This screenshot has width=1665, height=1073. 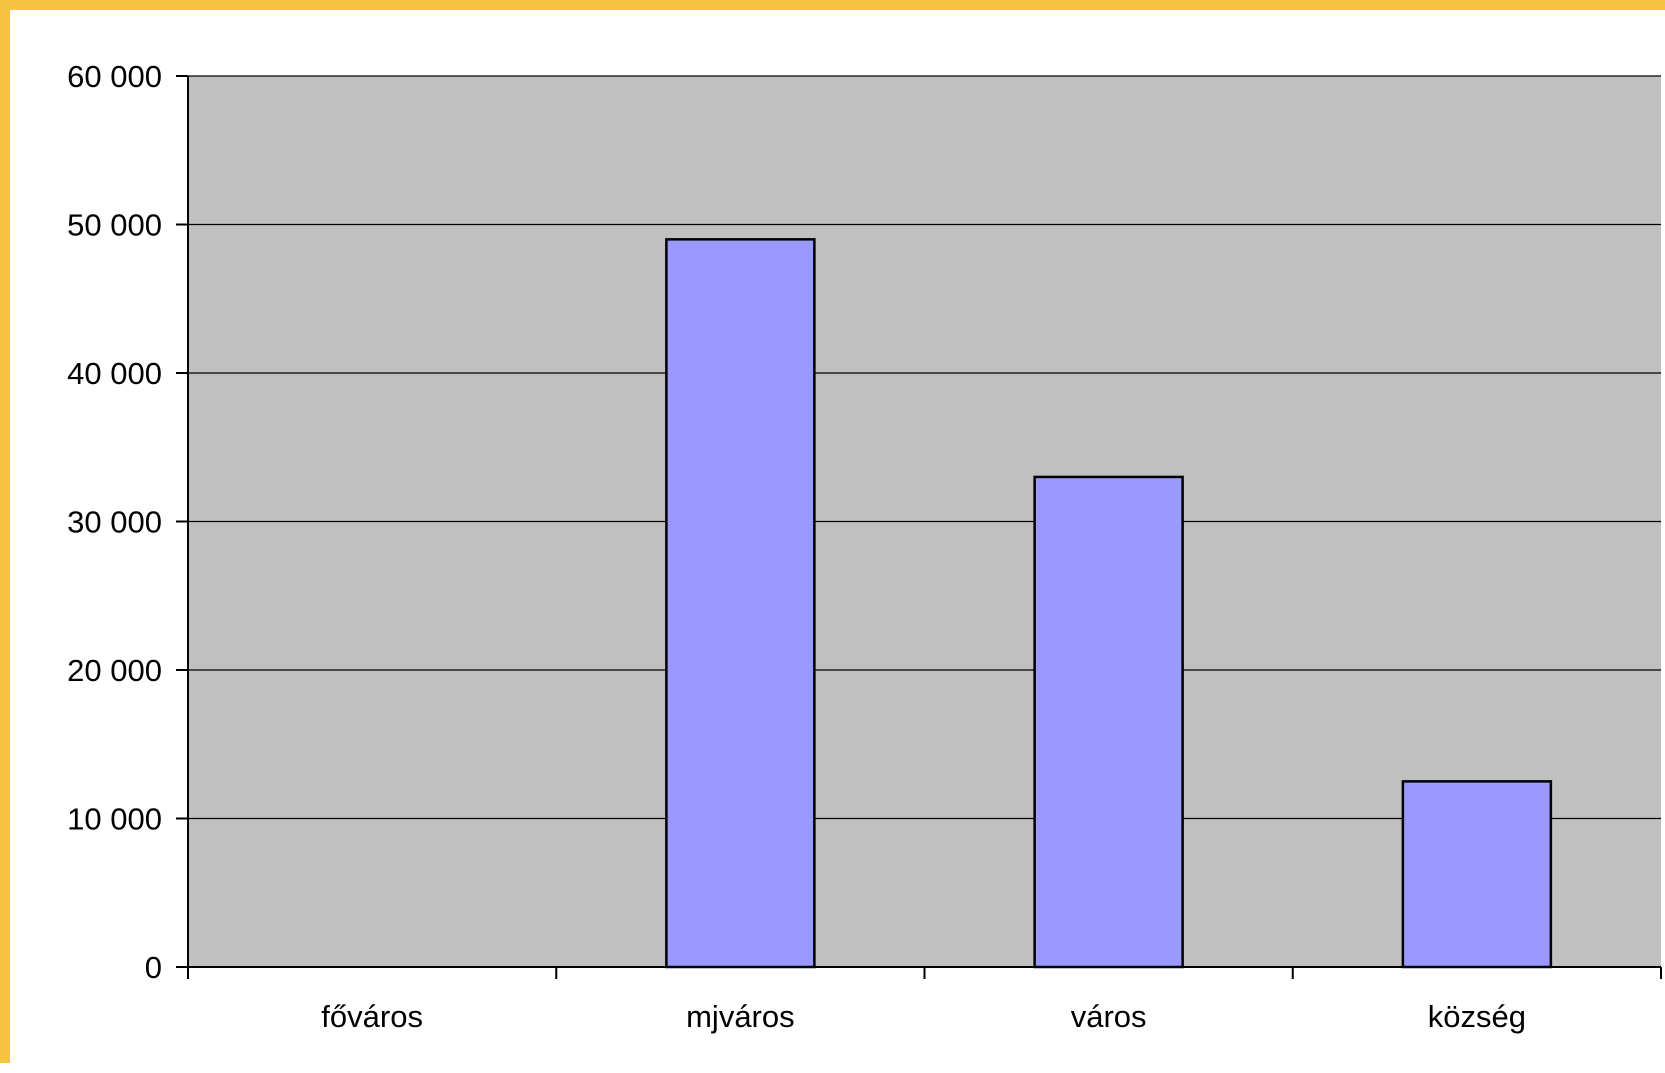 I want to click on x-axis-tick-labels: főváros mjváros város község, so click(x=923, y=1016).